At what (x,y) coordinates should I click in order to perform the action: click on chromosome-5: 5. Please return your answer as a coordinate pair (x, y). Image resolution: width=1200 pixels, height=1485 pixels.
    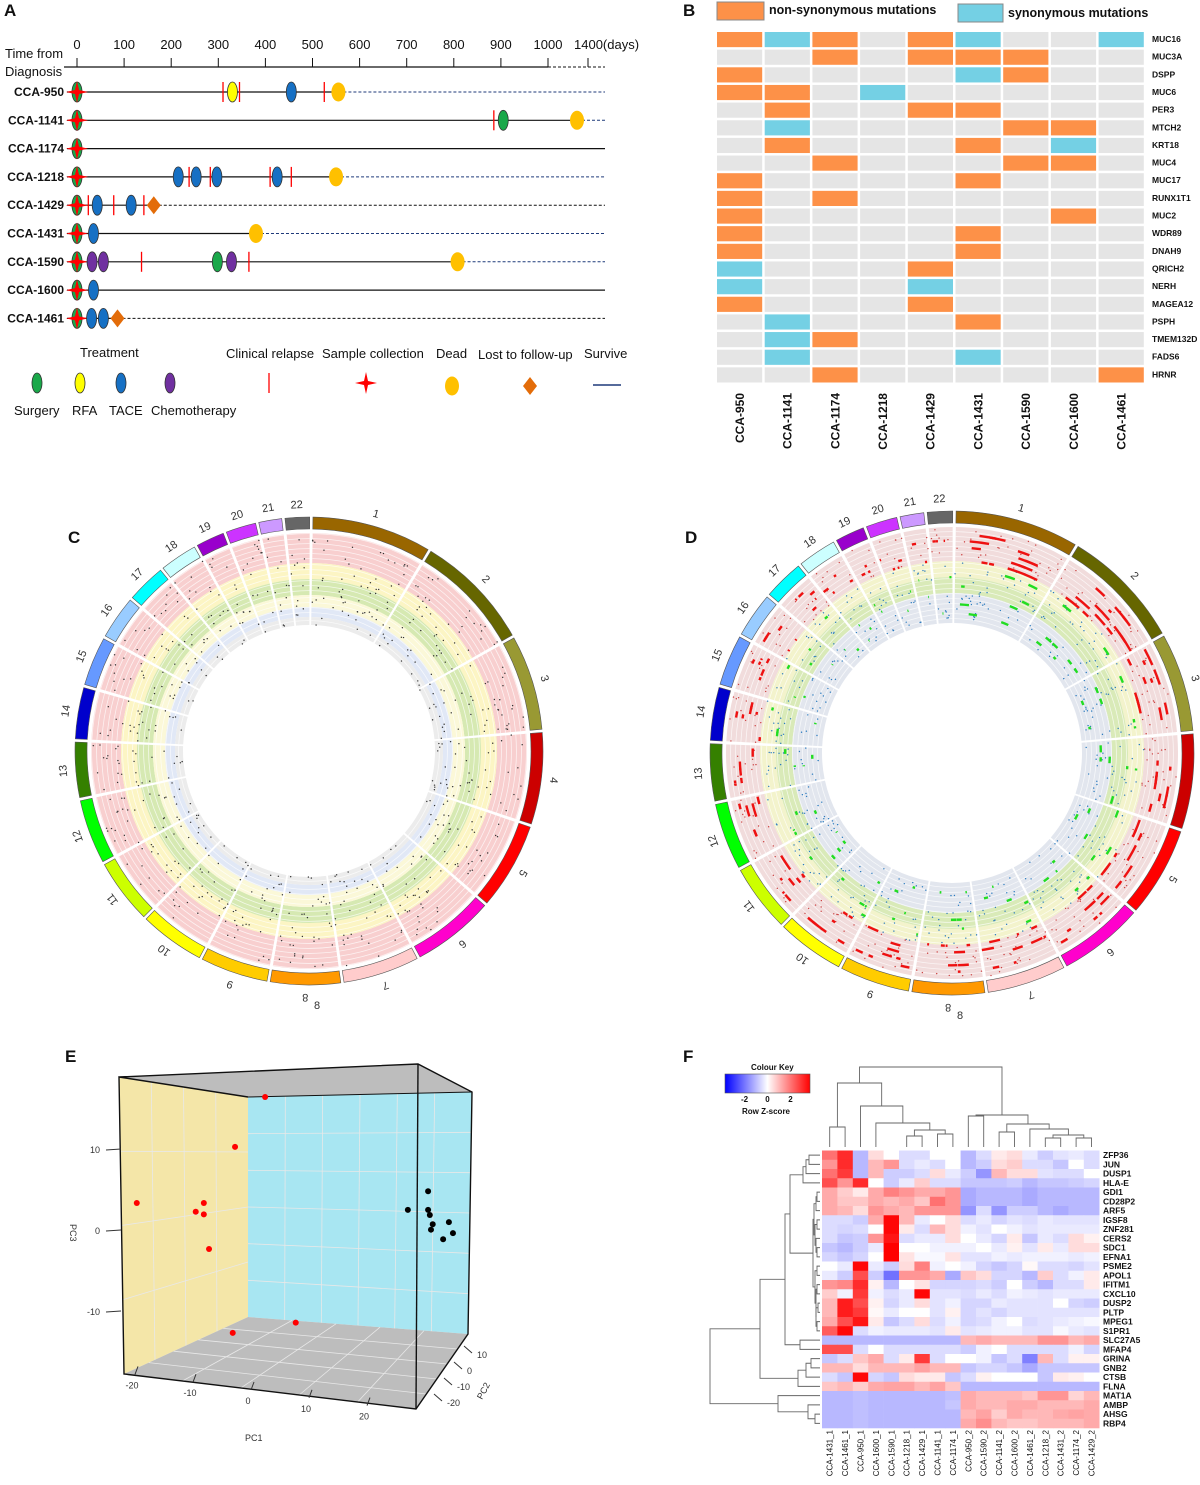
    Looking at the image, I should click on (467, 847).